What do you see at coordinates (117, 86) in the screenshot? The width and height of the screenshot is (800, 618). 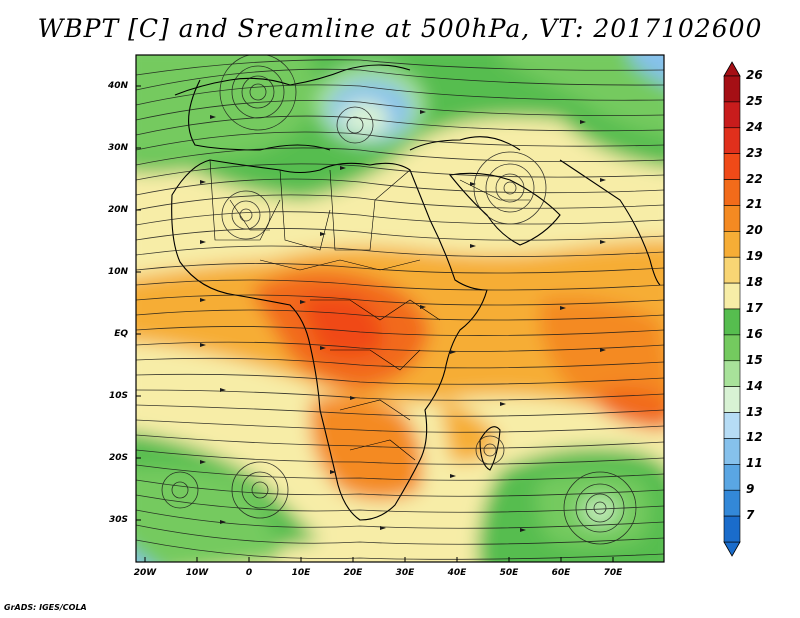 I see `lat-label-40n: 40N` at bounding box center [117, 86].